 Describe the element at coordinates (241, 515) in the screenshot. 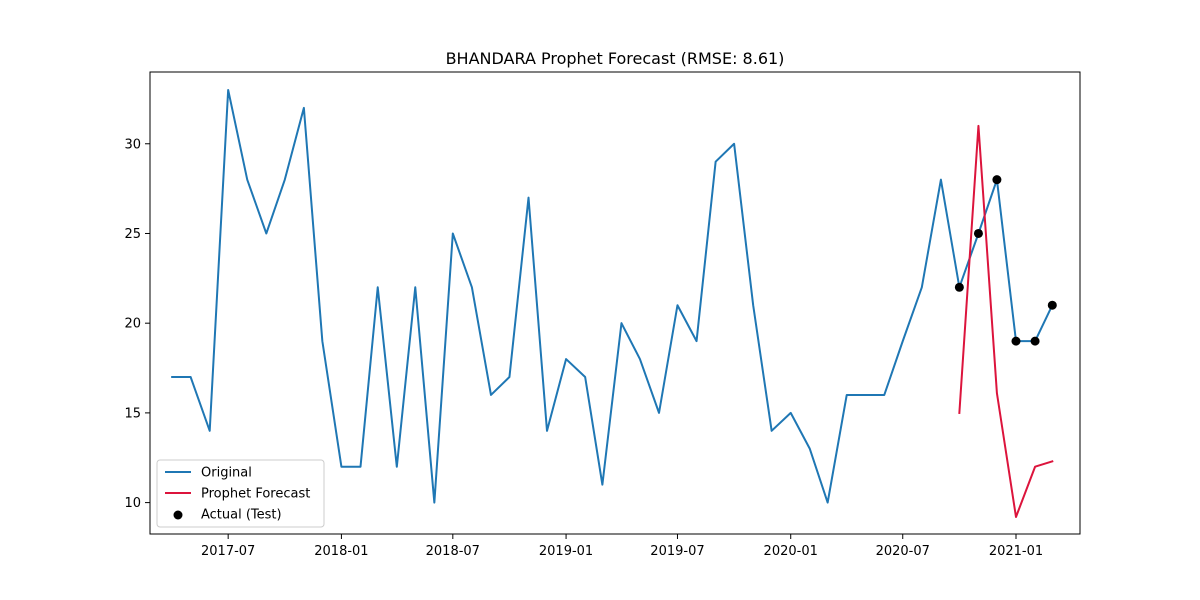

I see `legend-label: Actual (Test)` at that location.